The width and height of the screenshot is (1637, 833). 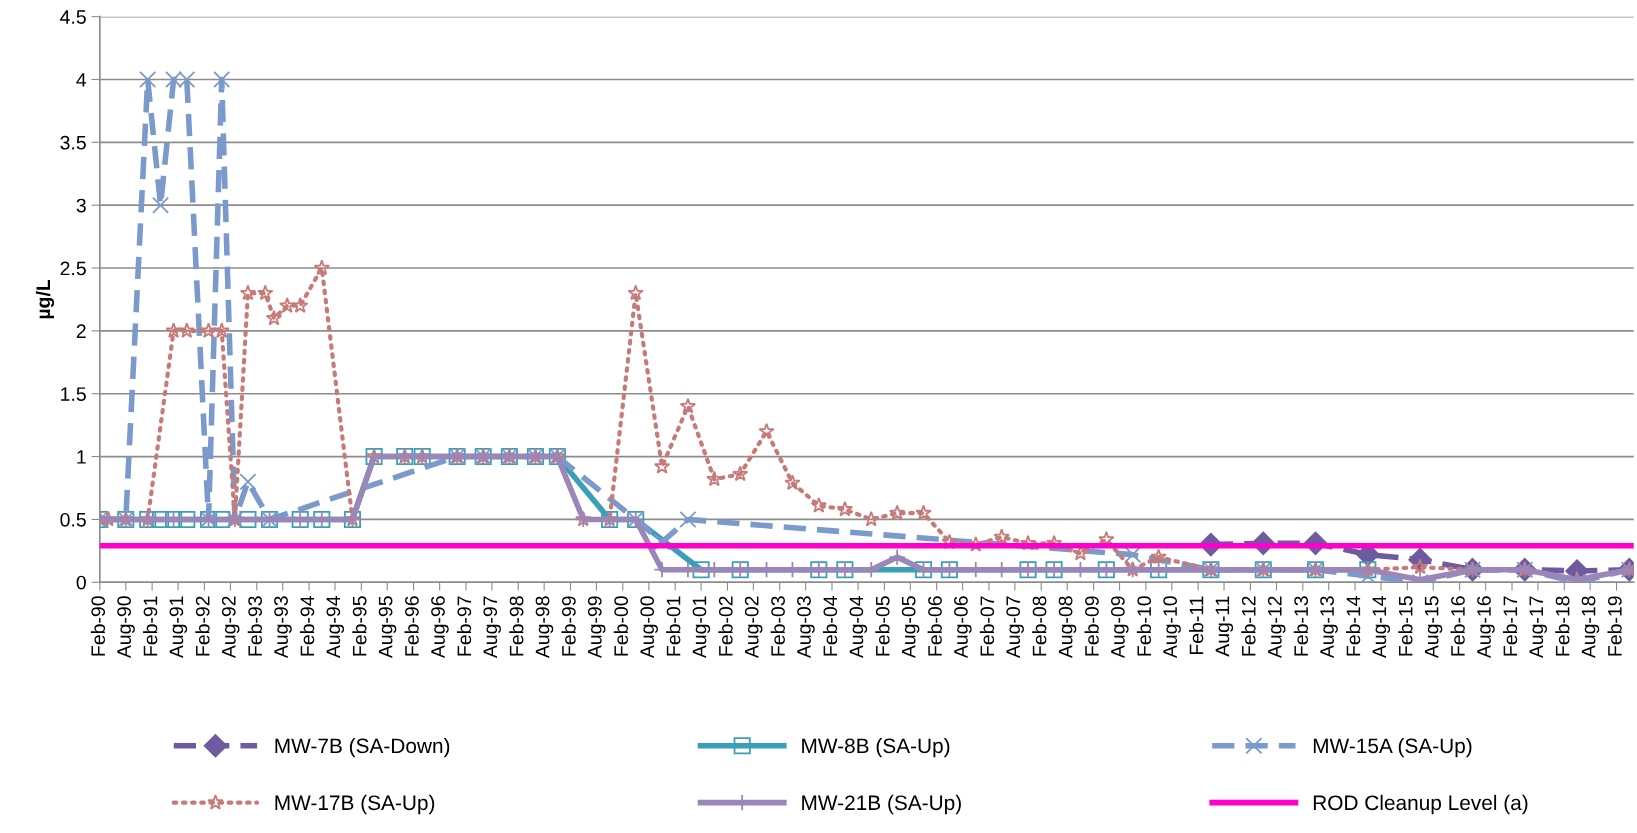 What do you see at coordinates (621, 626) in the screenshot?
I see `x-tick-label: Feb-00` at bounding box center [621, 626].